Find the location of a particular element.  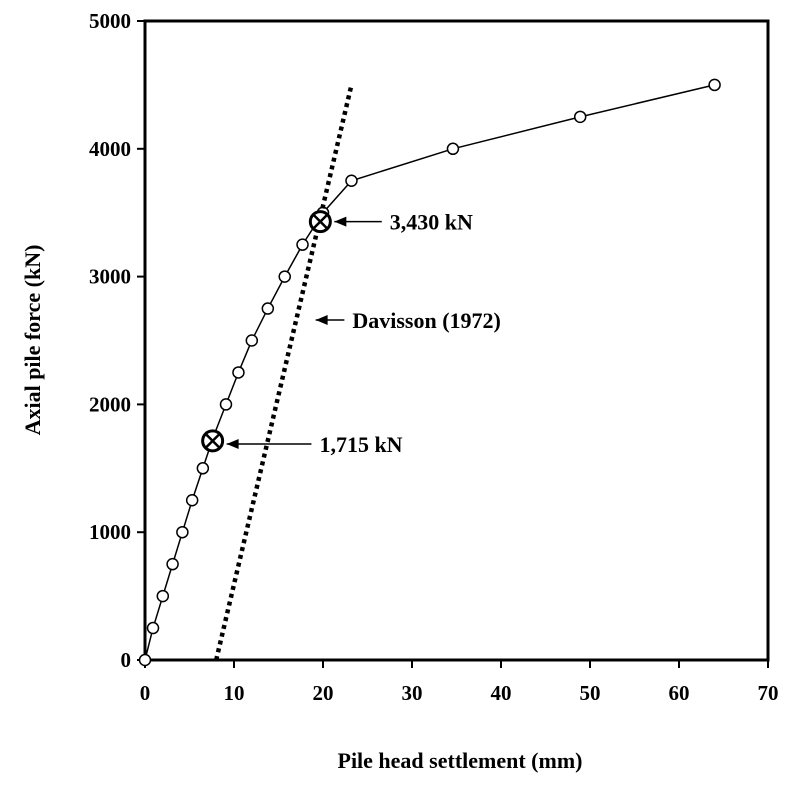

x-tick-label: 20 is located at coordinates (323, 693).